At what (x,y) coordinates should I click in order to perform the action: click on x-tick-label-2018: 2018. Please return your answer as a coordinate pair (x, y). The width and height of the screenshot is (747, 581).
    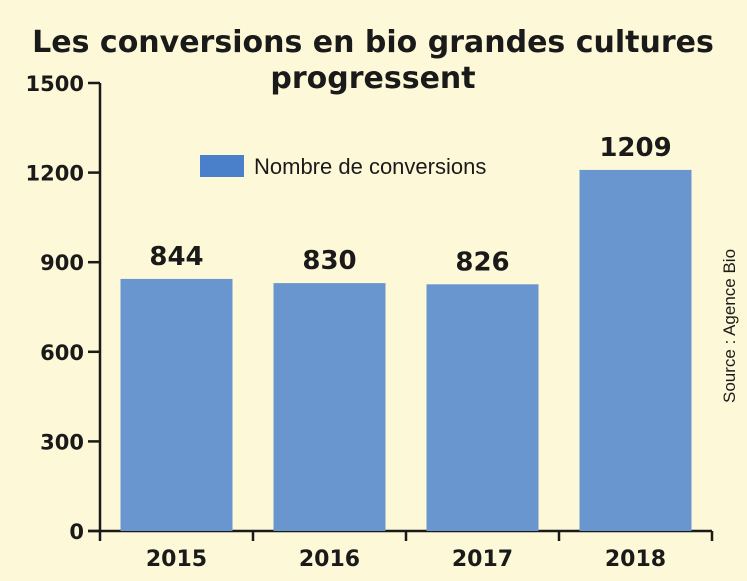
    Looking at the image, I should click on (635, 559).